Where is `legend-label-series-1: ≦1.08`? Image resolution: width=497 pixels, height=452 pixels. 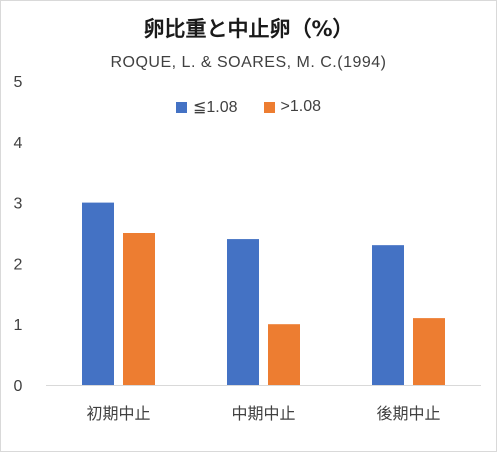
legend-label-series-1: ≦1.08 is located at coordinates (215, 107).